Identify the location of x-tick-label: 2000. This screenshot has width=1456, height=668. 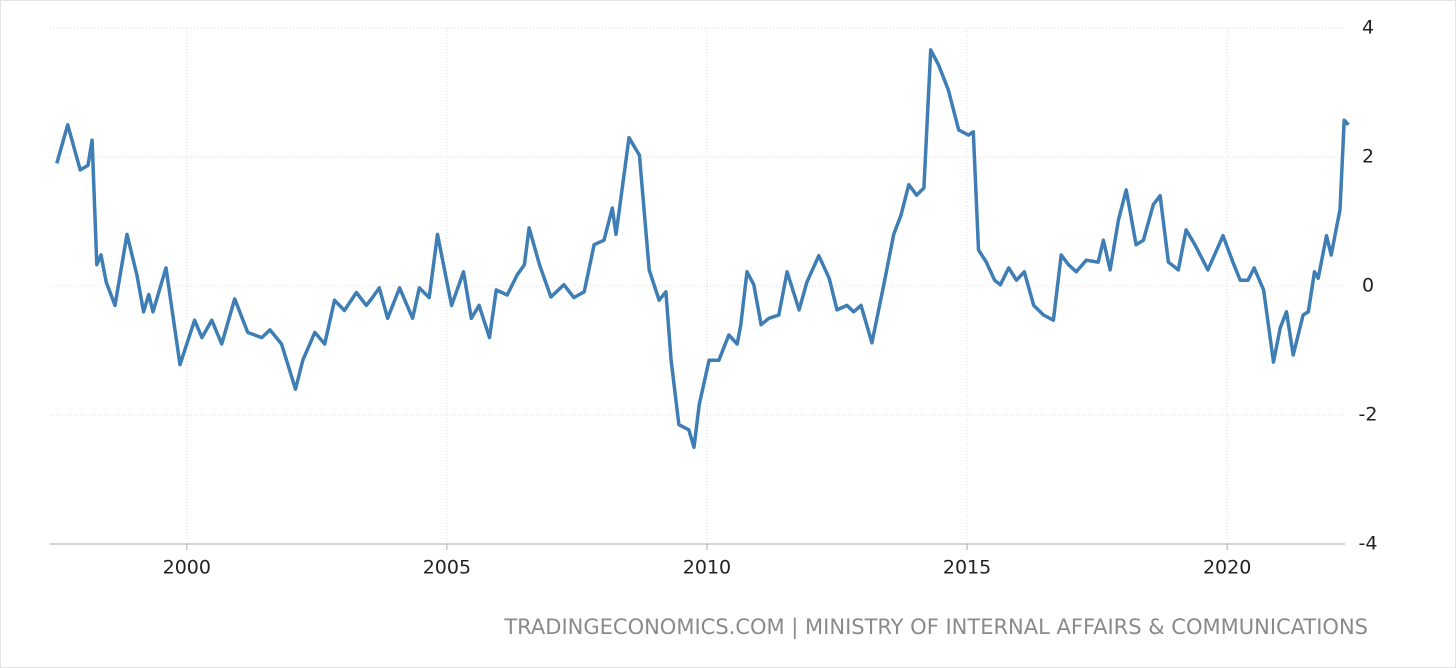
(187, 568).